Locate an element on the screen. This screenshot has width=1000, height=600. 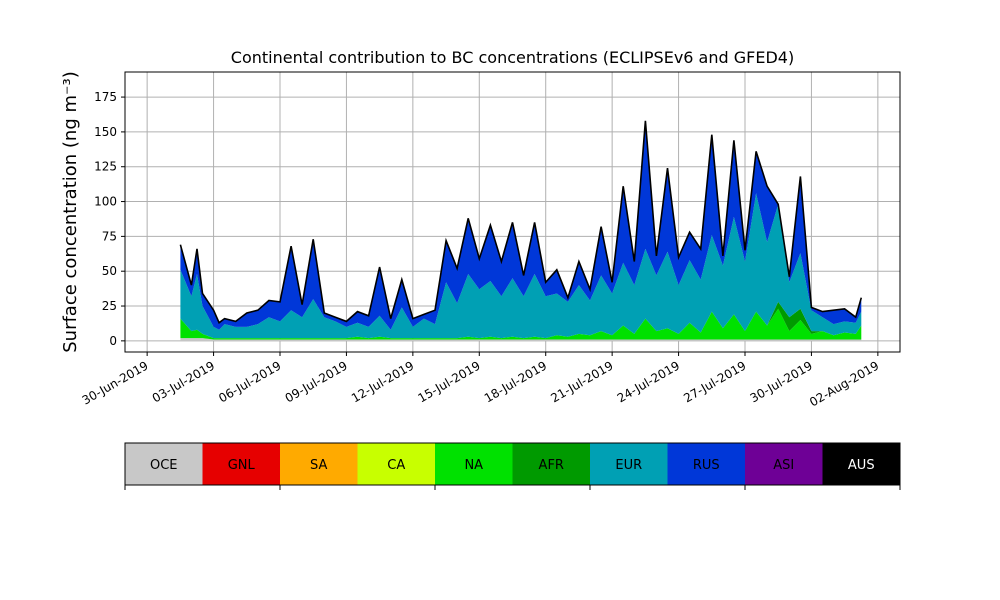
y-tick-label: 175 is located at coordinates (105, 97).